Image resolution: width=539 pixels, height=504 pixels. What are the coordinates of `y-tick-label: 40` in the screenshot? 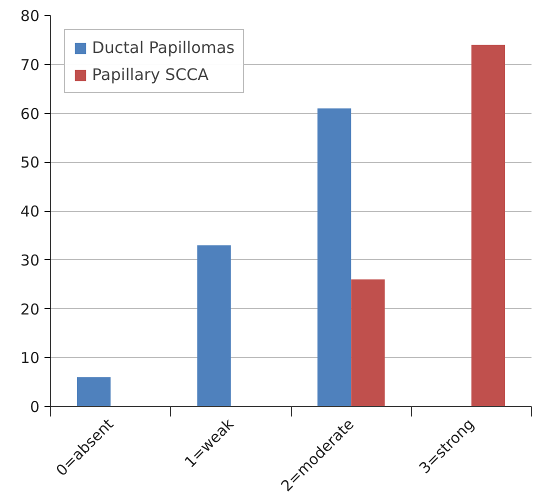 It's located at (30, 211).